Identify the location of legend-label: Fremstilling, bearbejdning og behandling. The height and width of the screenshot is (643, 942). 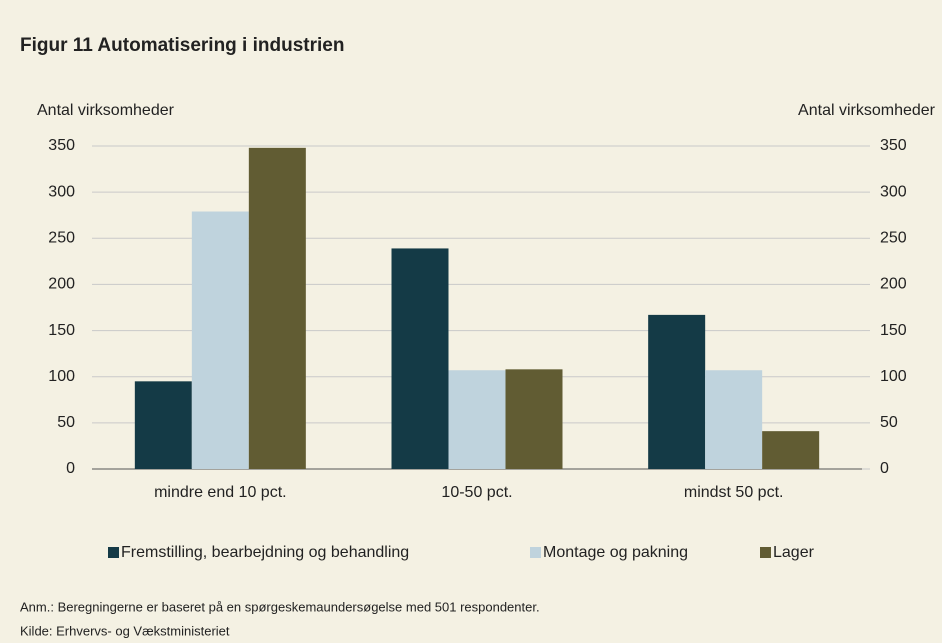
(265, 552).